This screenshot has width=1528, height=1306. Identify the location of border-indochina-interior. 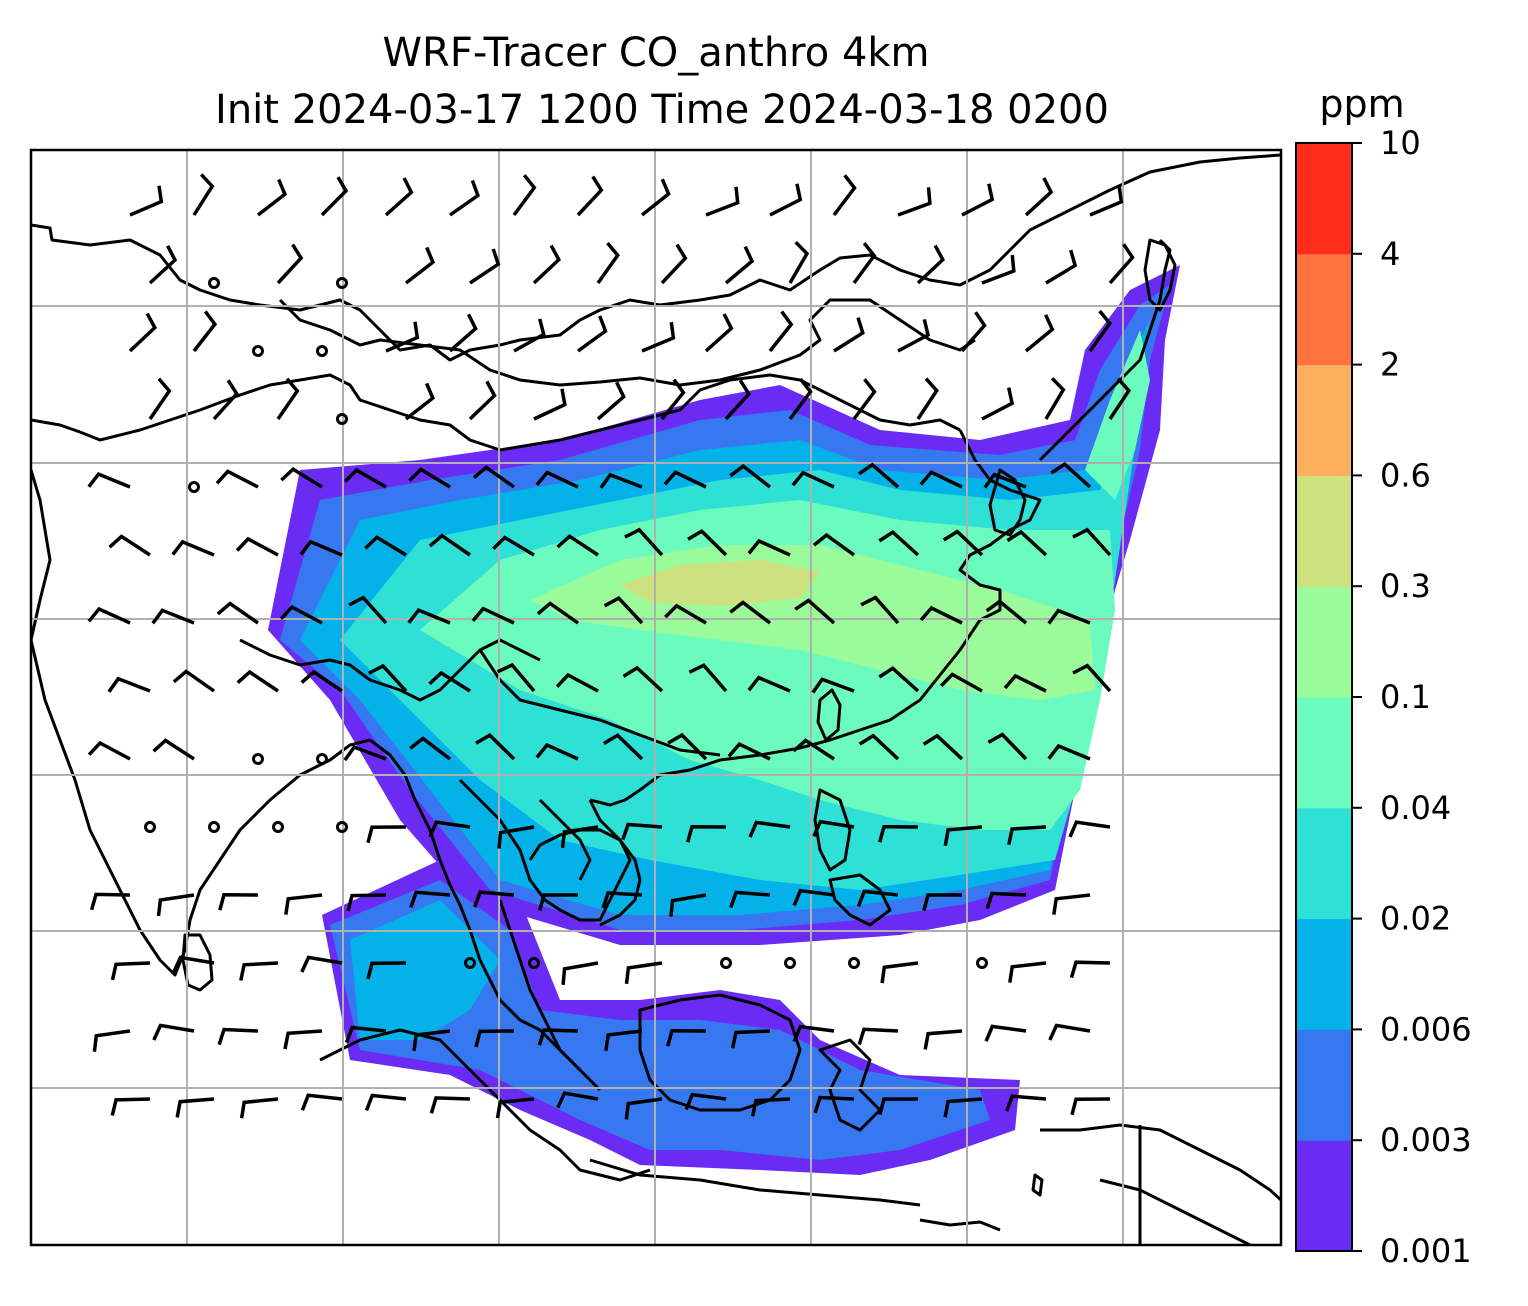
(565, 839).